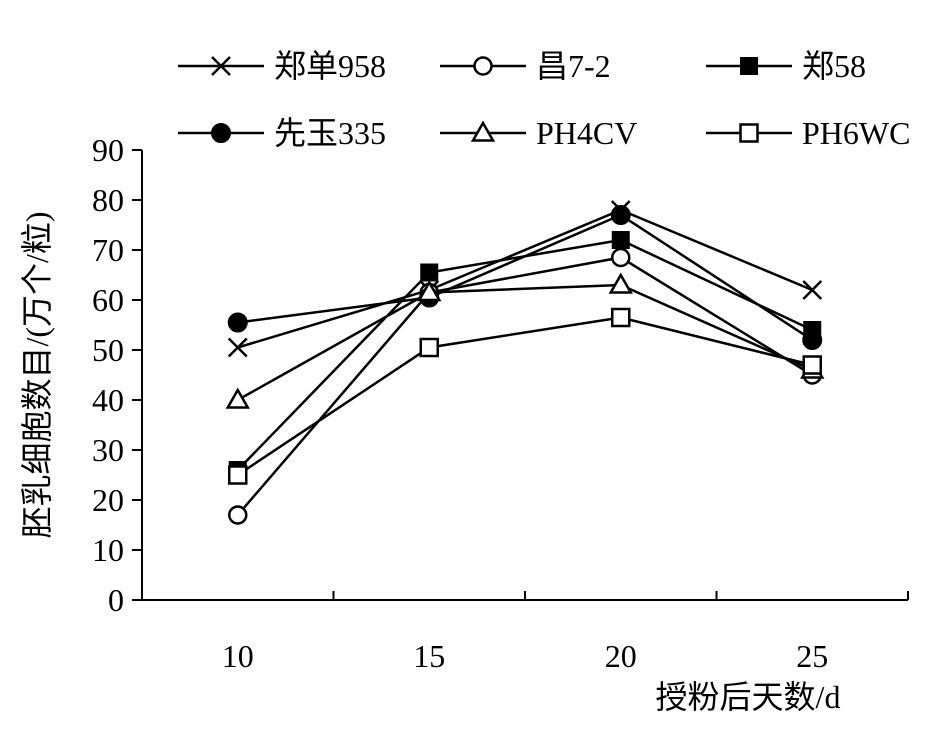 This screenshot has width=937, height=731. Describe the element at coordinates (544, 99) in the screenshot. I see `legend: 郑单958 昌7-2 郑58 先玉335 PH4CV PH6WC` at that location.